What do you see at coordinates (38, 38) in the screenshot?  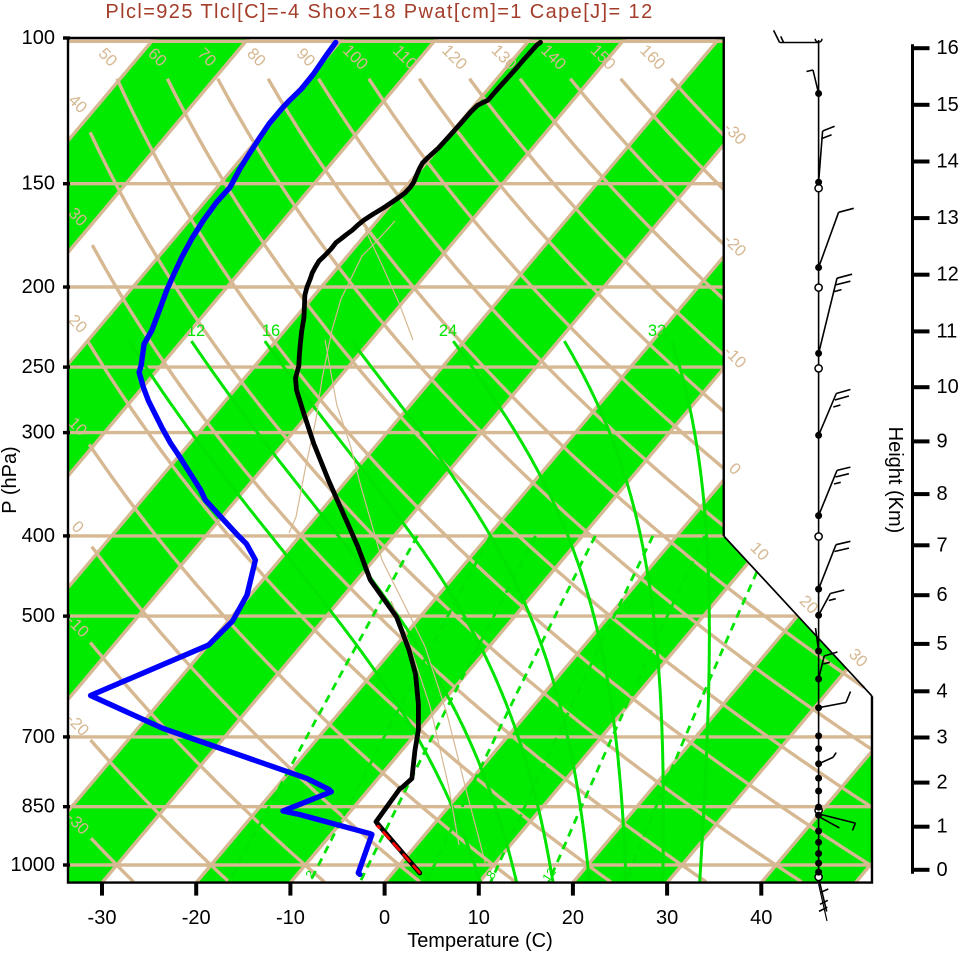 I see `svg-text: 100` at bounding box center [38, 38].